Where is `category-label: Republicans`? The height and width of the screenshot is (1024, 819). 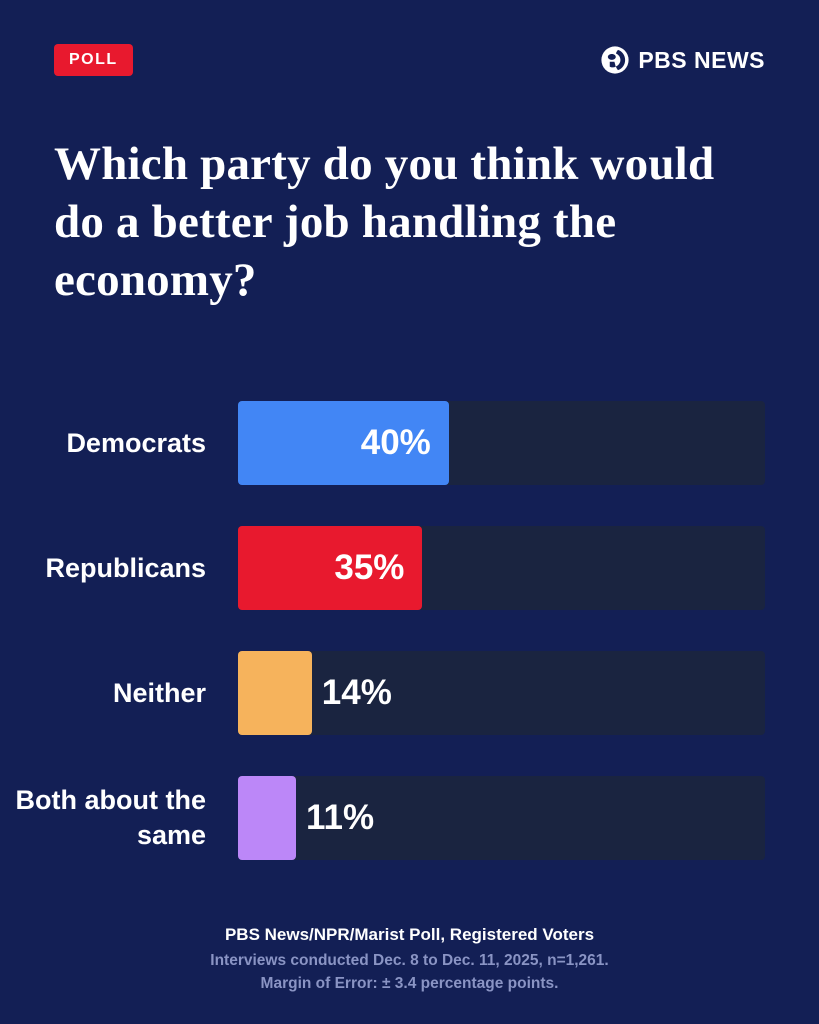 category-label: Republicans is located at coordinates (125, 567).